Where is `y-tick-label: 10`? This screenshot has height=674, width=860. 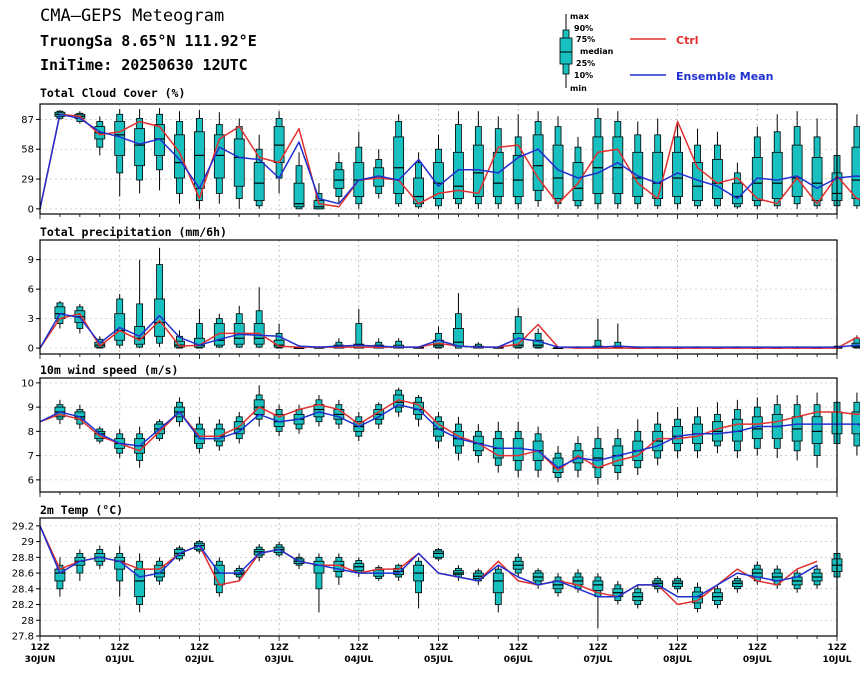
y-tick-label: 10 is located at coordinates (27, 383).